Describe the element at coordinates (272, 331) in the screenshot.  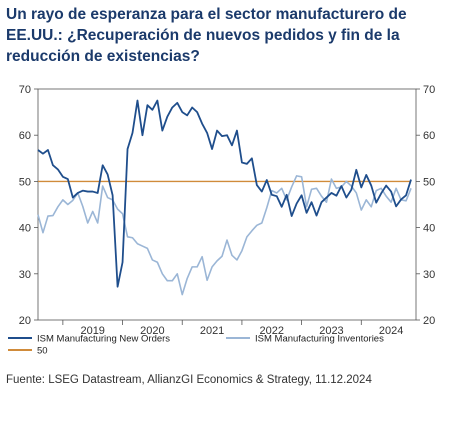
I see `x-tick-label: 2022` at that location.